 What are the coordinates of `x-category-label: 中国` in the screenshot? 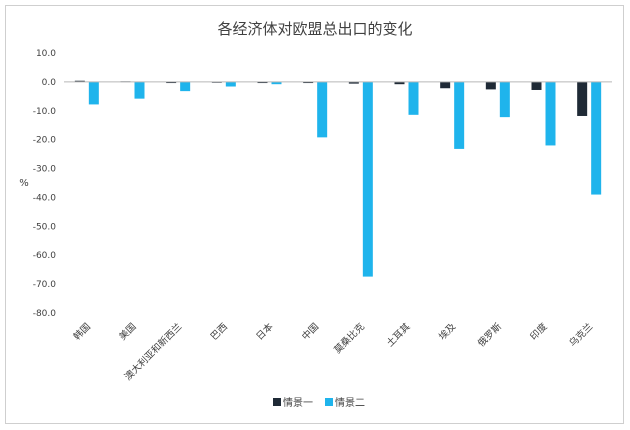 It's located at (310, 332).